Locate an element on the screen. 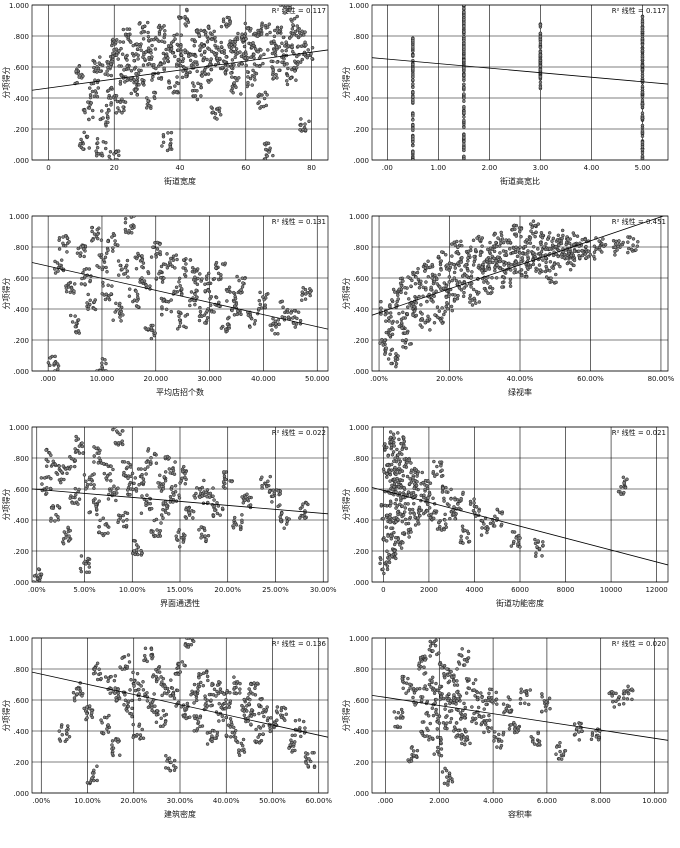 The height and width of the screenshot is (848, 680). x-tick-label: 2.00 is located at coordinates (490, 168).